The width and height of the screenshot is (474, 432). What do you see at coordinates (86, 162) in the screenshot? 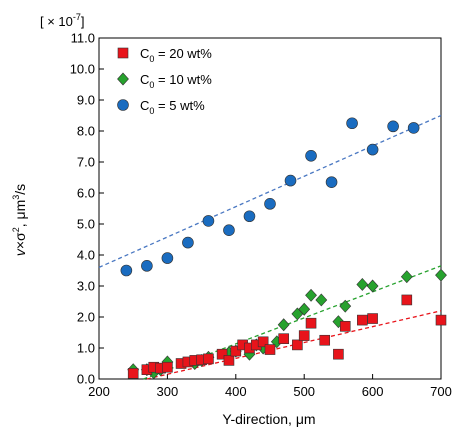
I see `y-tick-label: 7.0` at bounding box center [86, 162].